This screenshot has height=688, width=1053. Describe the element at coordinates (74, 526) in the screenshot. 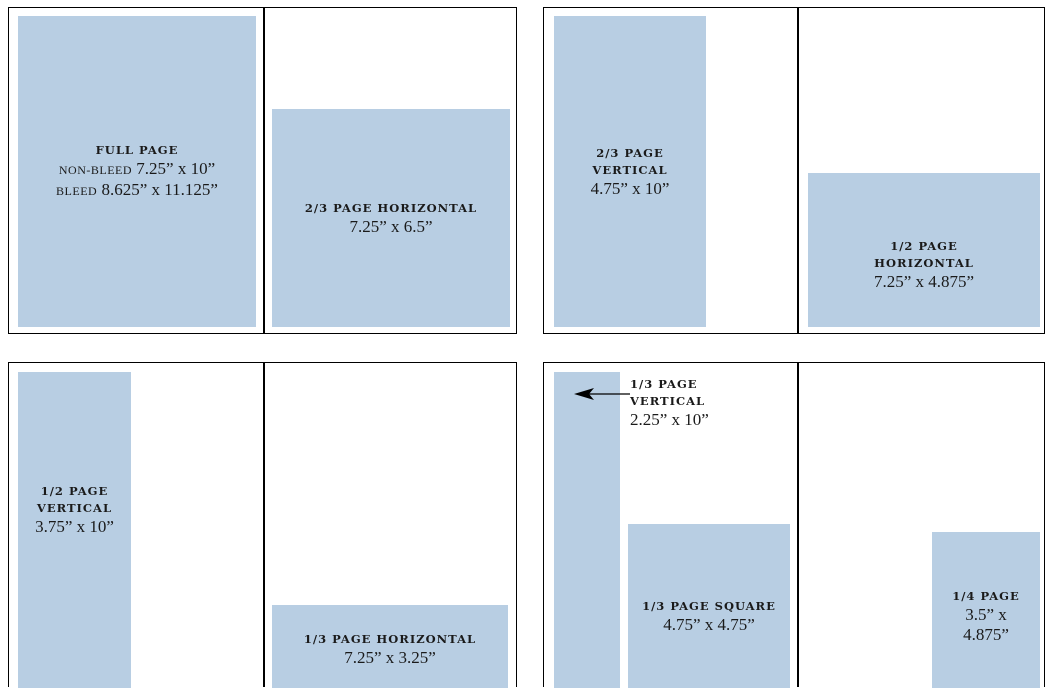

I see `ad-size: 3.75” x 10”` at that location.